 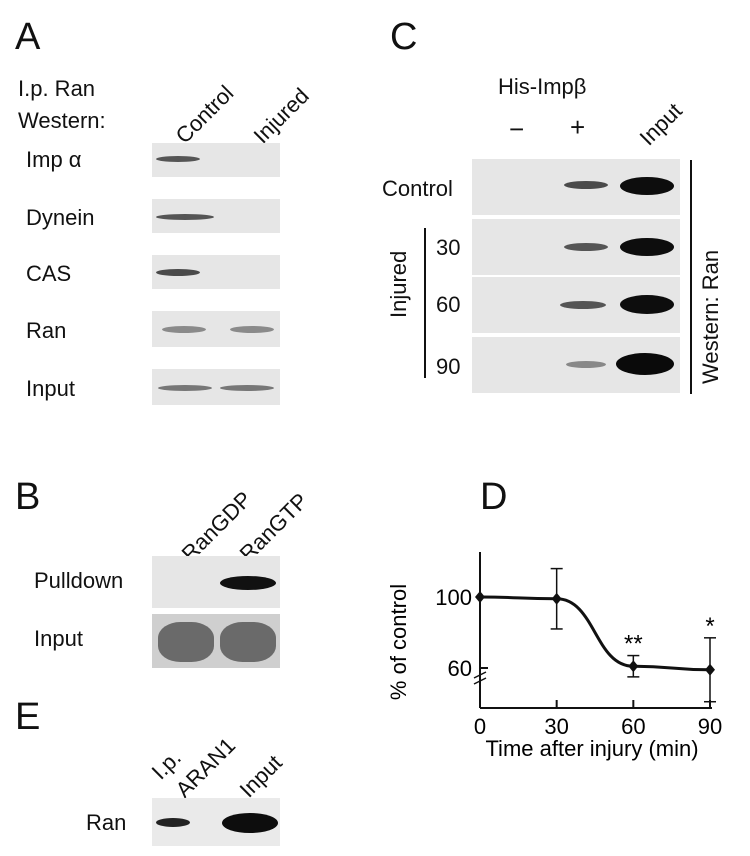 I want to click on panel-a-row-label-ran: Ran, so click(x=46, y=330).